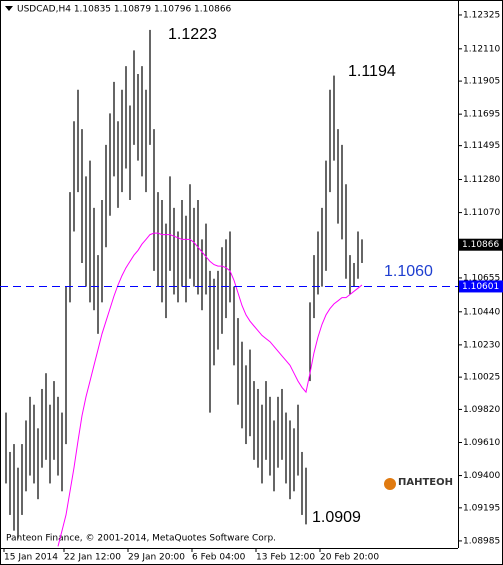 The width and height of the screenshot is (503, 565). What do you see at coordinates (481, 278) in the screenshot?
I see `y-tick-label: 1.10655` at bounding box center [481, 278].